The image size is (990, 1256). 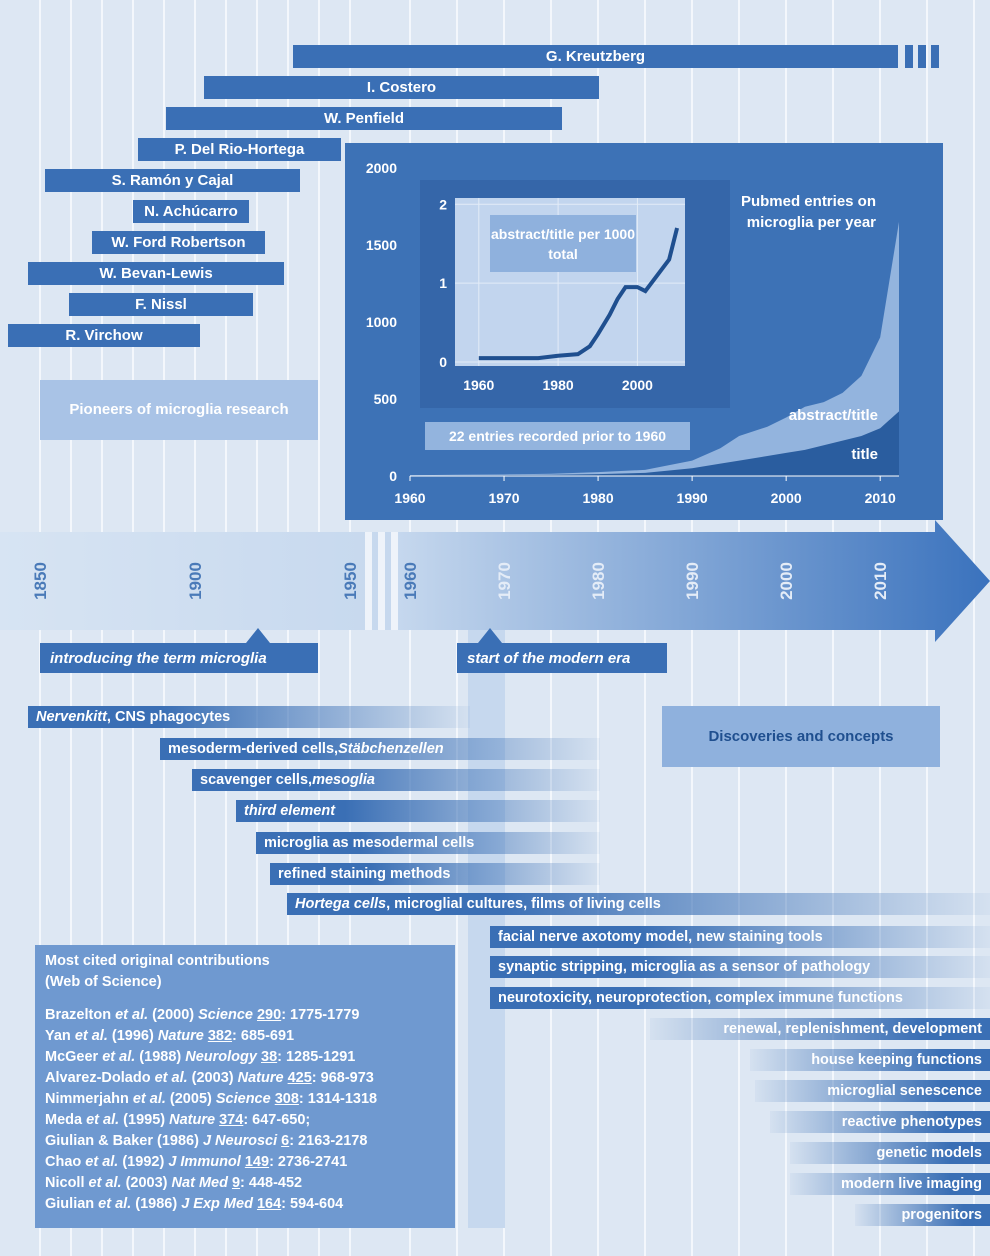 I want to click on text-segment: McGeer, so click(x=72, y=1057).